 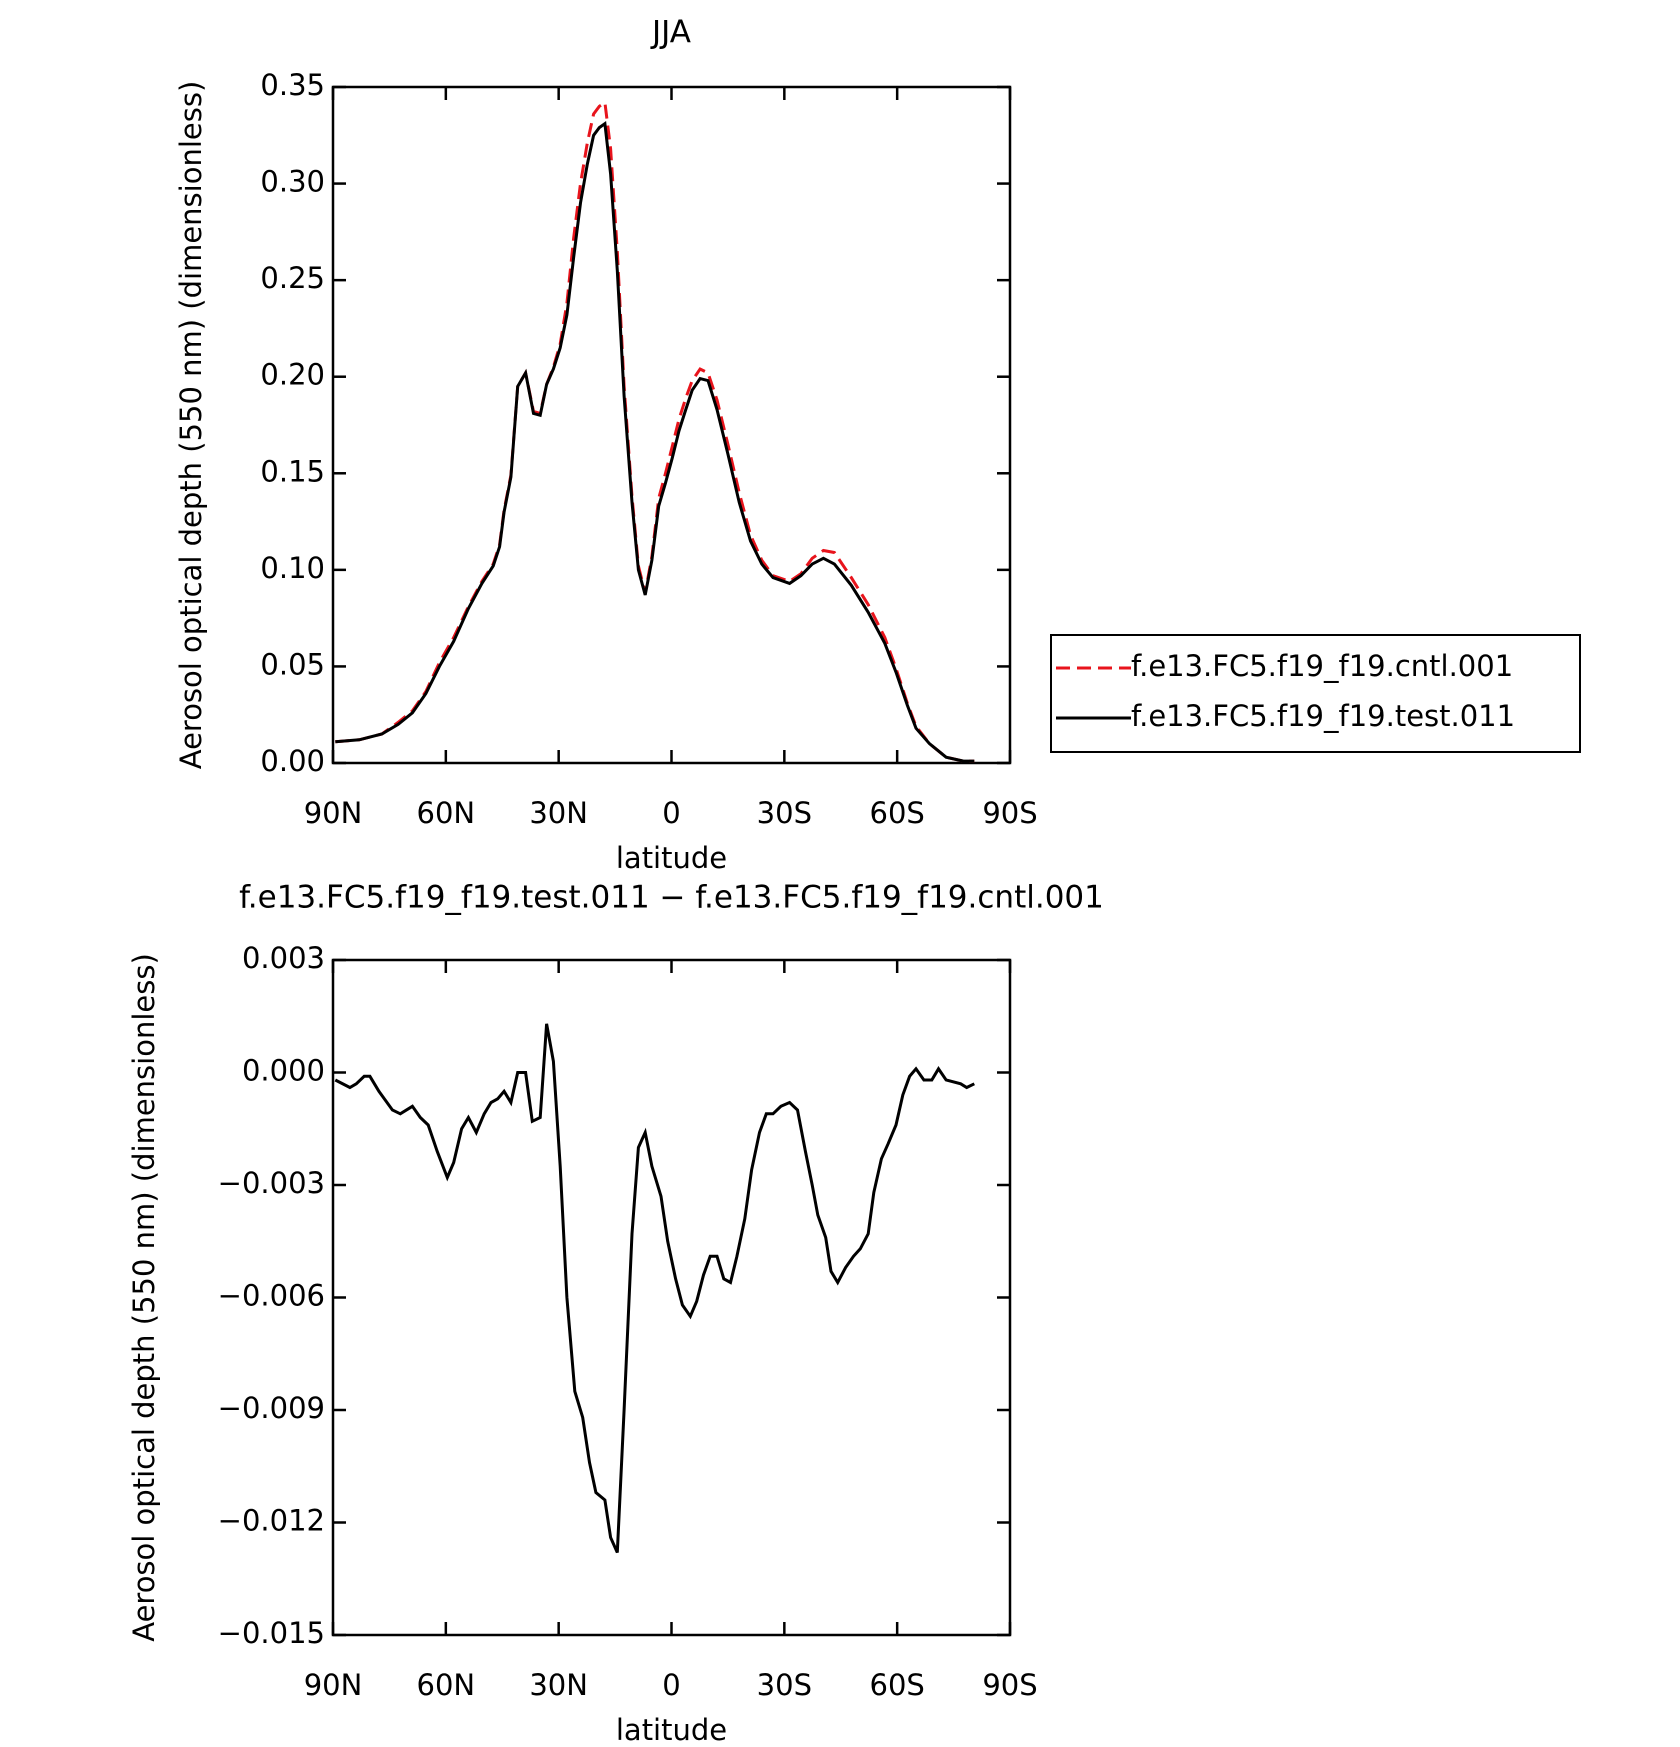 What do you see at coordinates (292, 182) in the screenshot?
I see `y-tick-label: 0.30` at bounding box center [292, 182].